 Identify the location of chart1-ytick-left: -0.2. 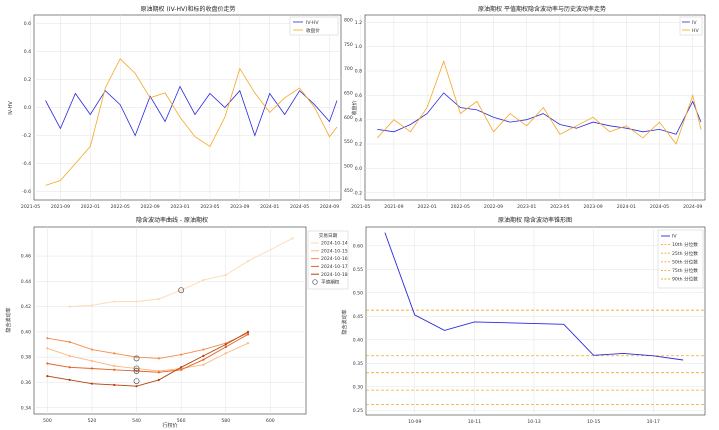
(26, 136).